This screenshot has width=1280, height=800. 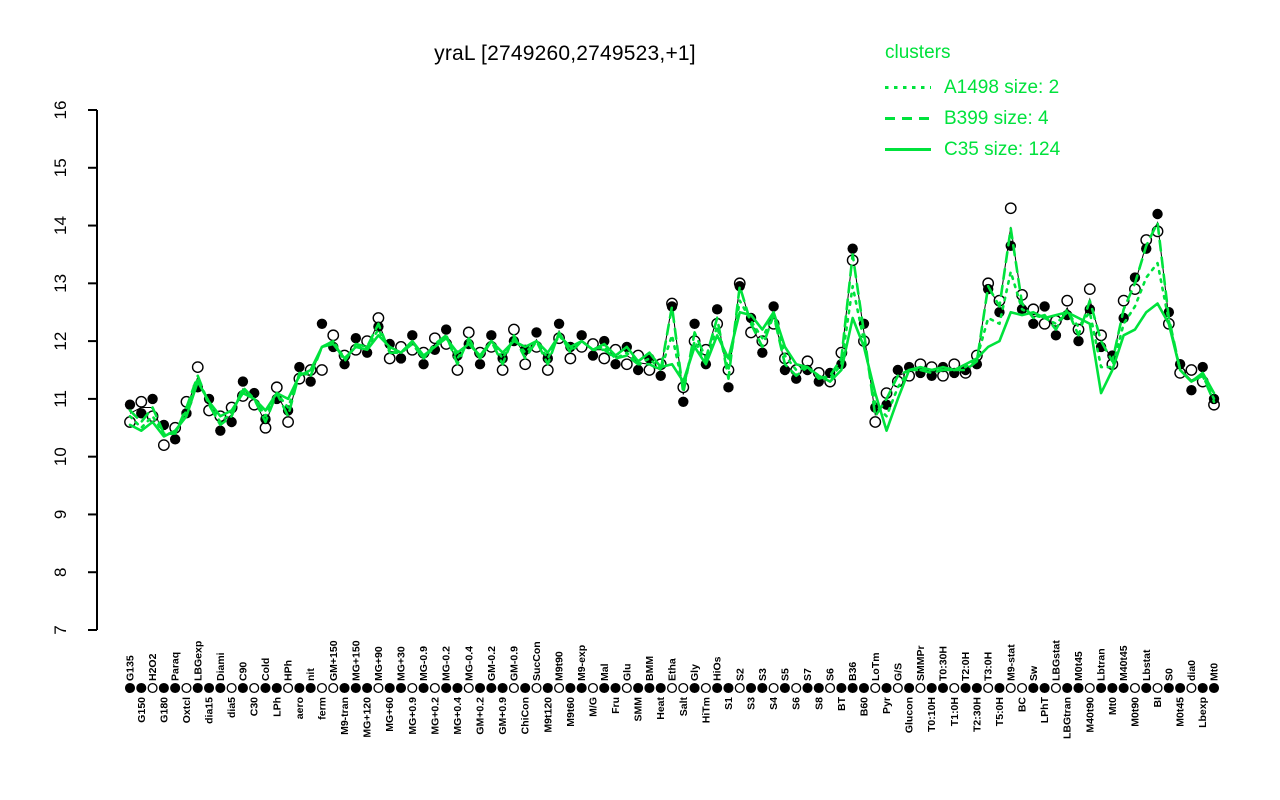 I want to click on condition-label: SucCon, so click(x=537, y=661).